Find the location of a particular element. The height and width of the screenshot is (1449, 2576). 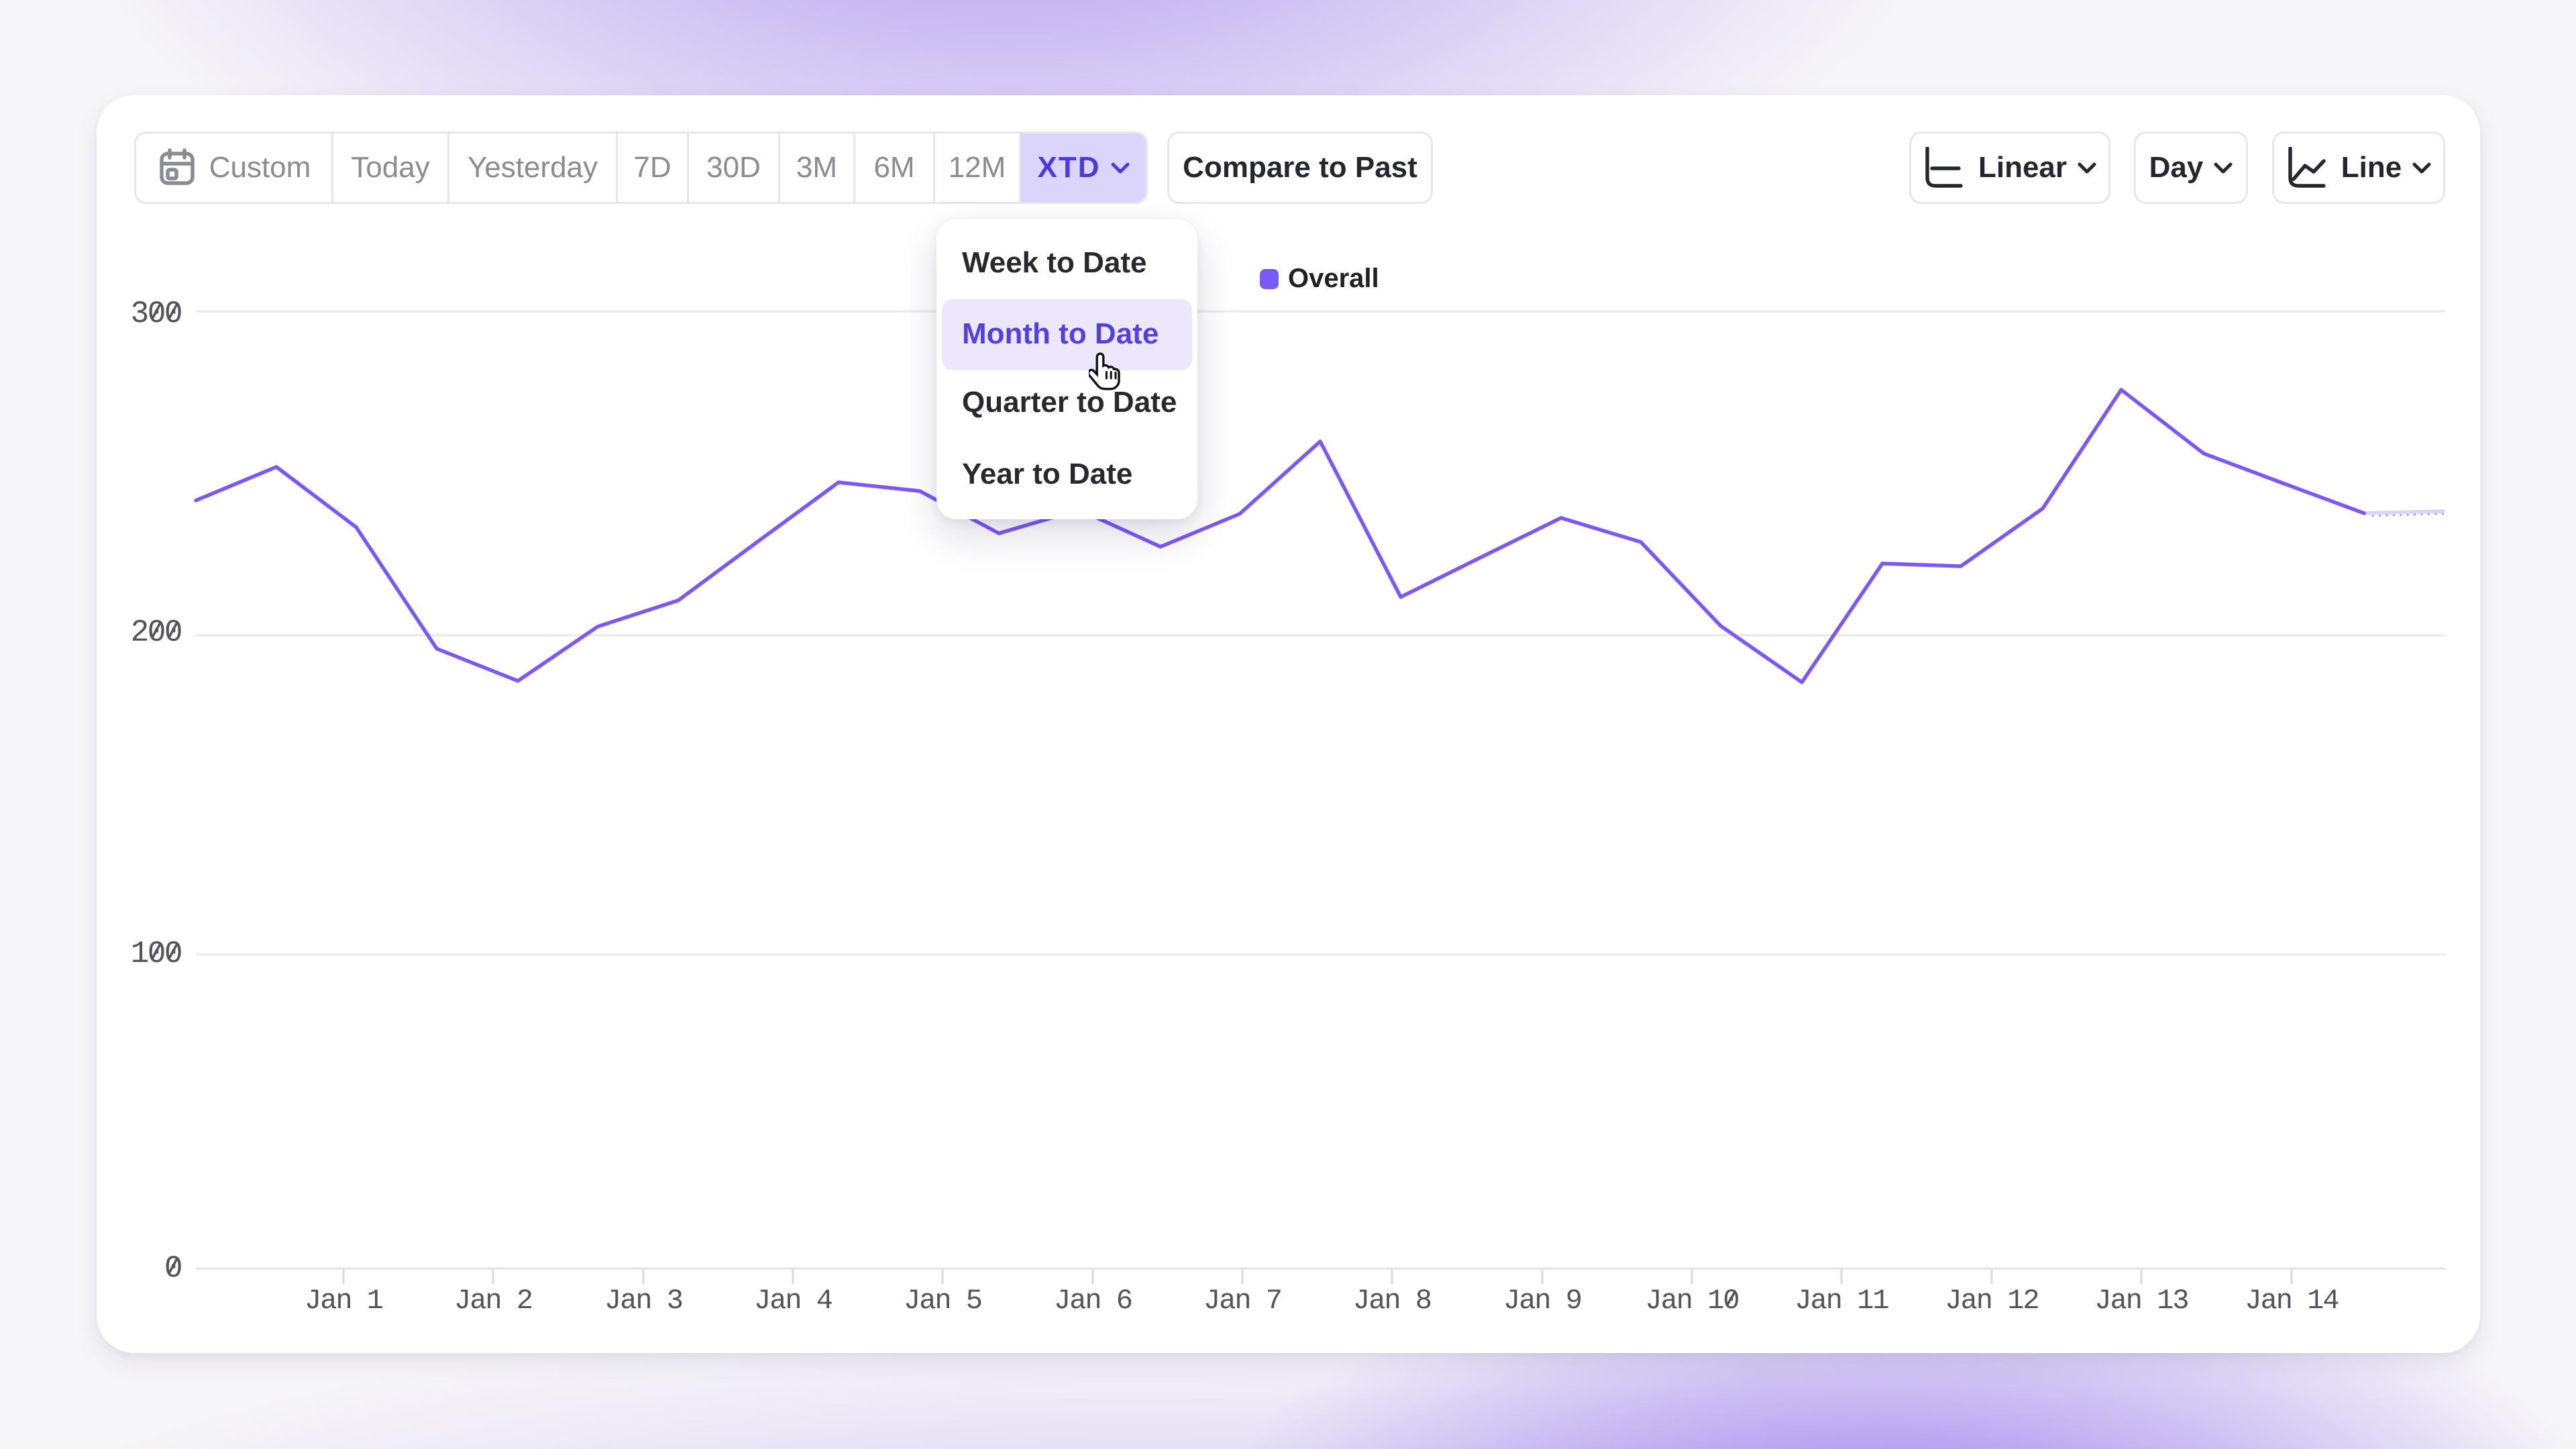

svg-text: Jan 13 is located at coordinates (2141, 1301).